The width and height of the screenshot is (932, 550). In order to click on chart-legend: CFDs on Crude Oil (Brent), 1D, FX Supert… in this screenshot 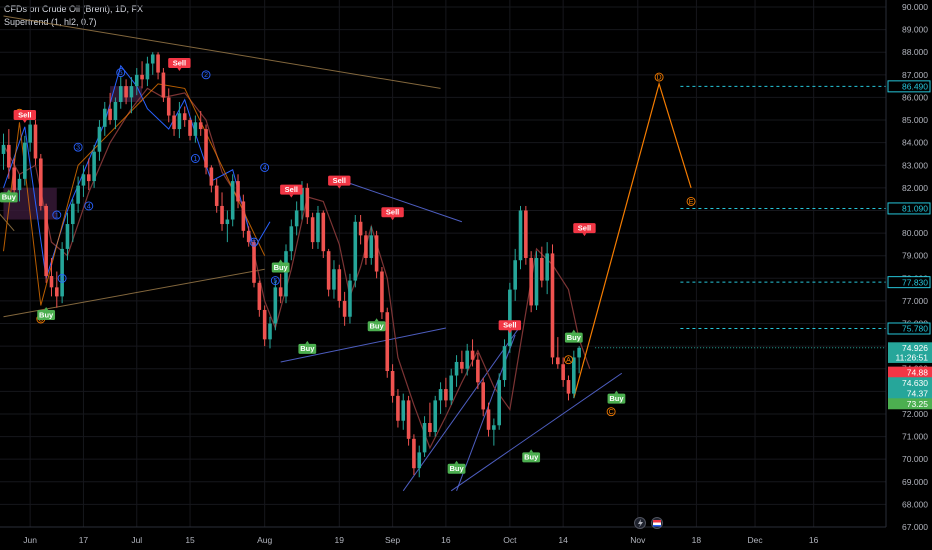, I will do `click(73, 16)`.